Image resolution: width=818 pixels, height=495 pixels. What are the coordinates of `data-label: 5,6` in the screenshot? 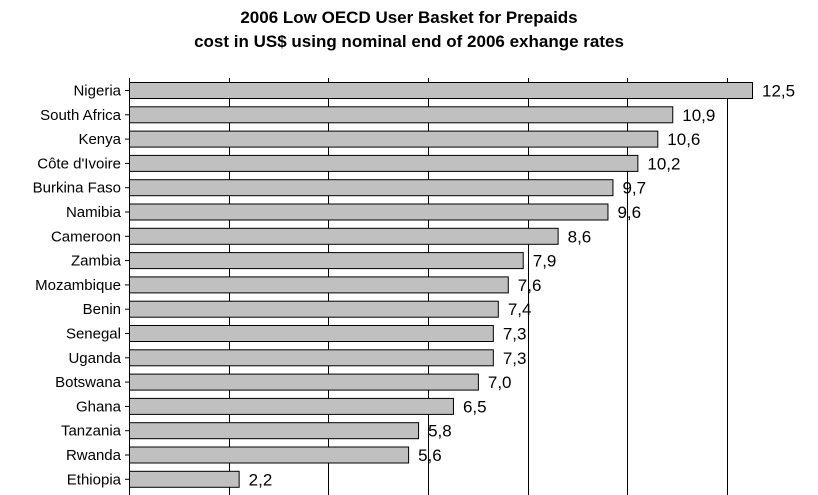 It's located at (430, 455).